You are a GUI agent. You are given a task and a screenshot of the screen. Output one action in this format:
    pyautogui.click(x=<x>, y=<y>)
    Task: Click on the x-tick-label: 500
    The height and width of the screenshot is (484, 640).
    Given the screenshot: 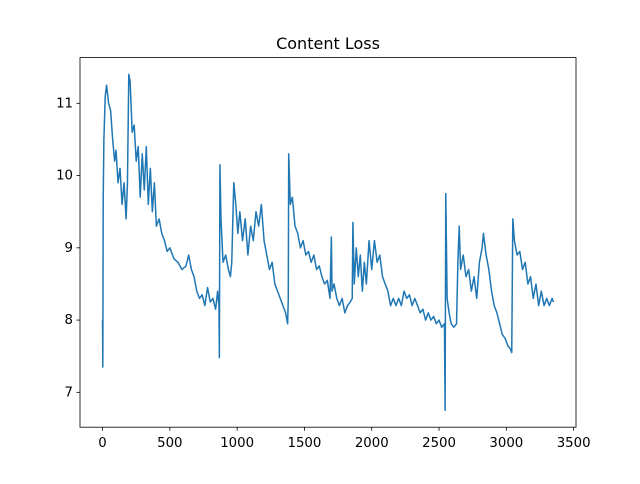 What is the action you would take?
    pyautogui.click(x=169, y=443)
    